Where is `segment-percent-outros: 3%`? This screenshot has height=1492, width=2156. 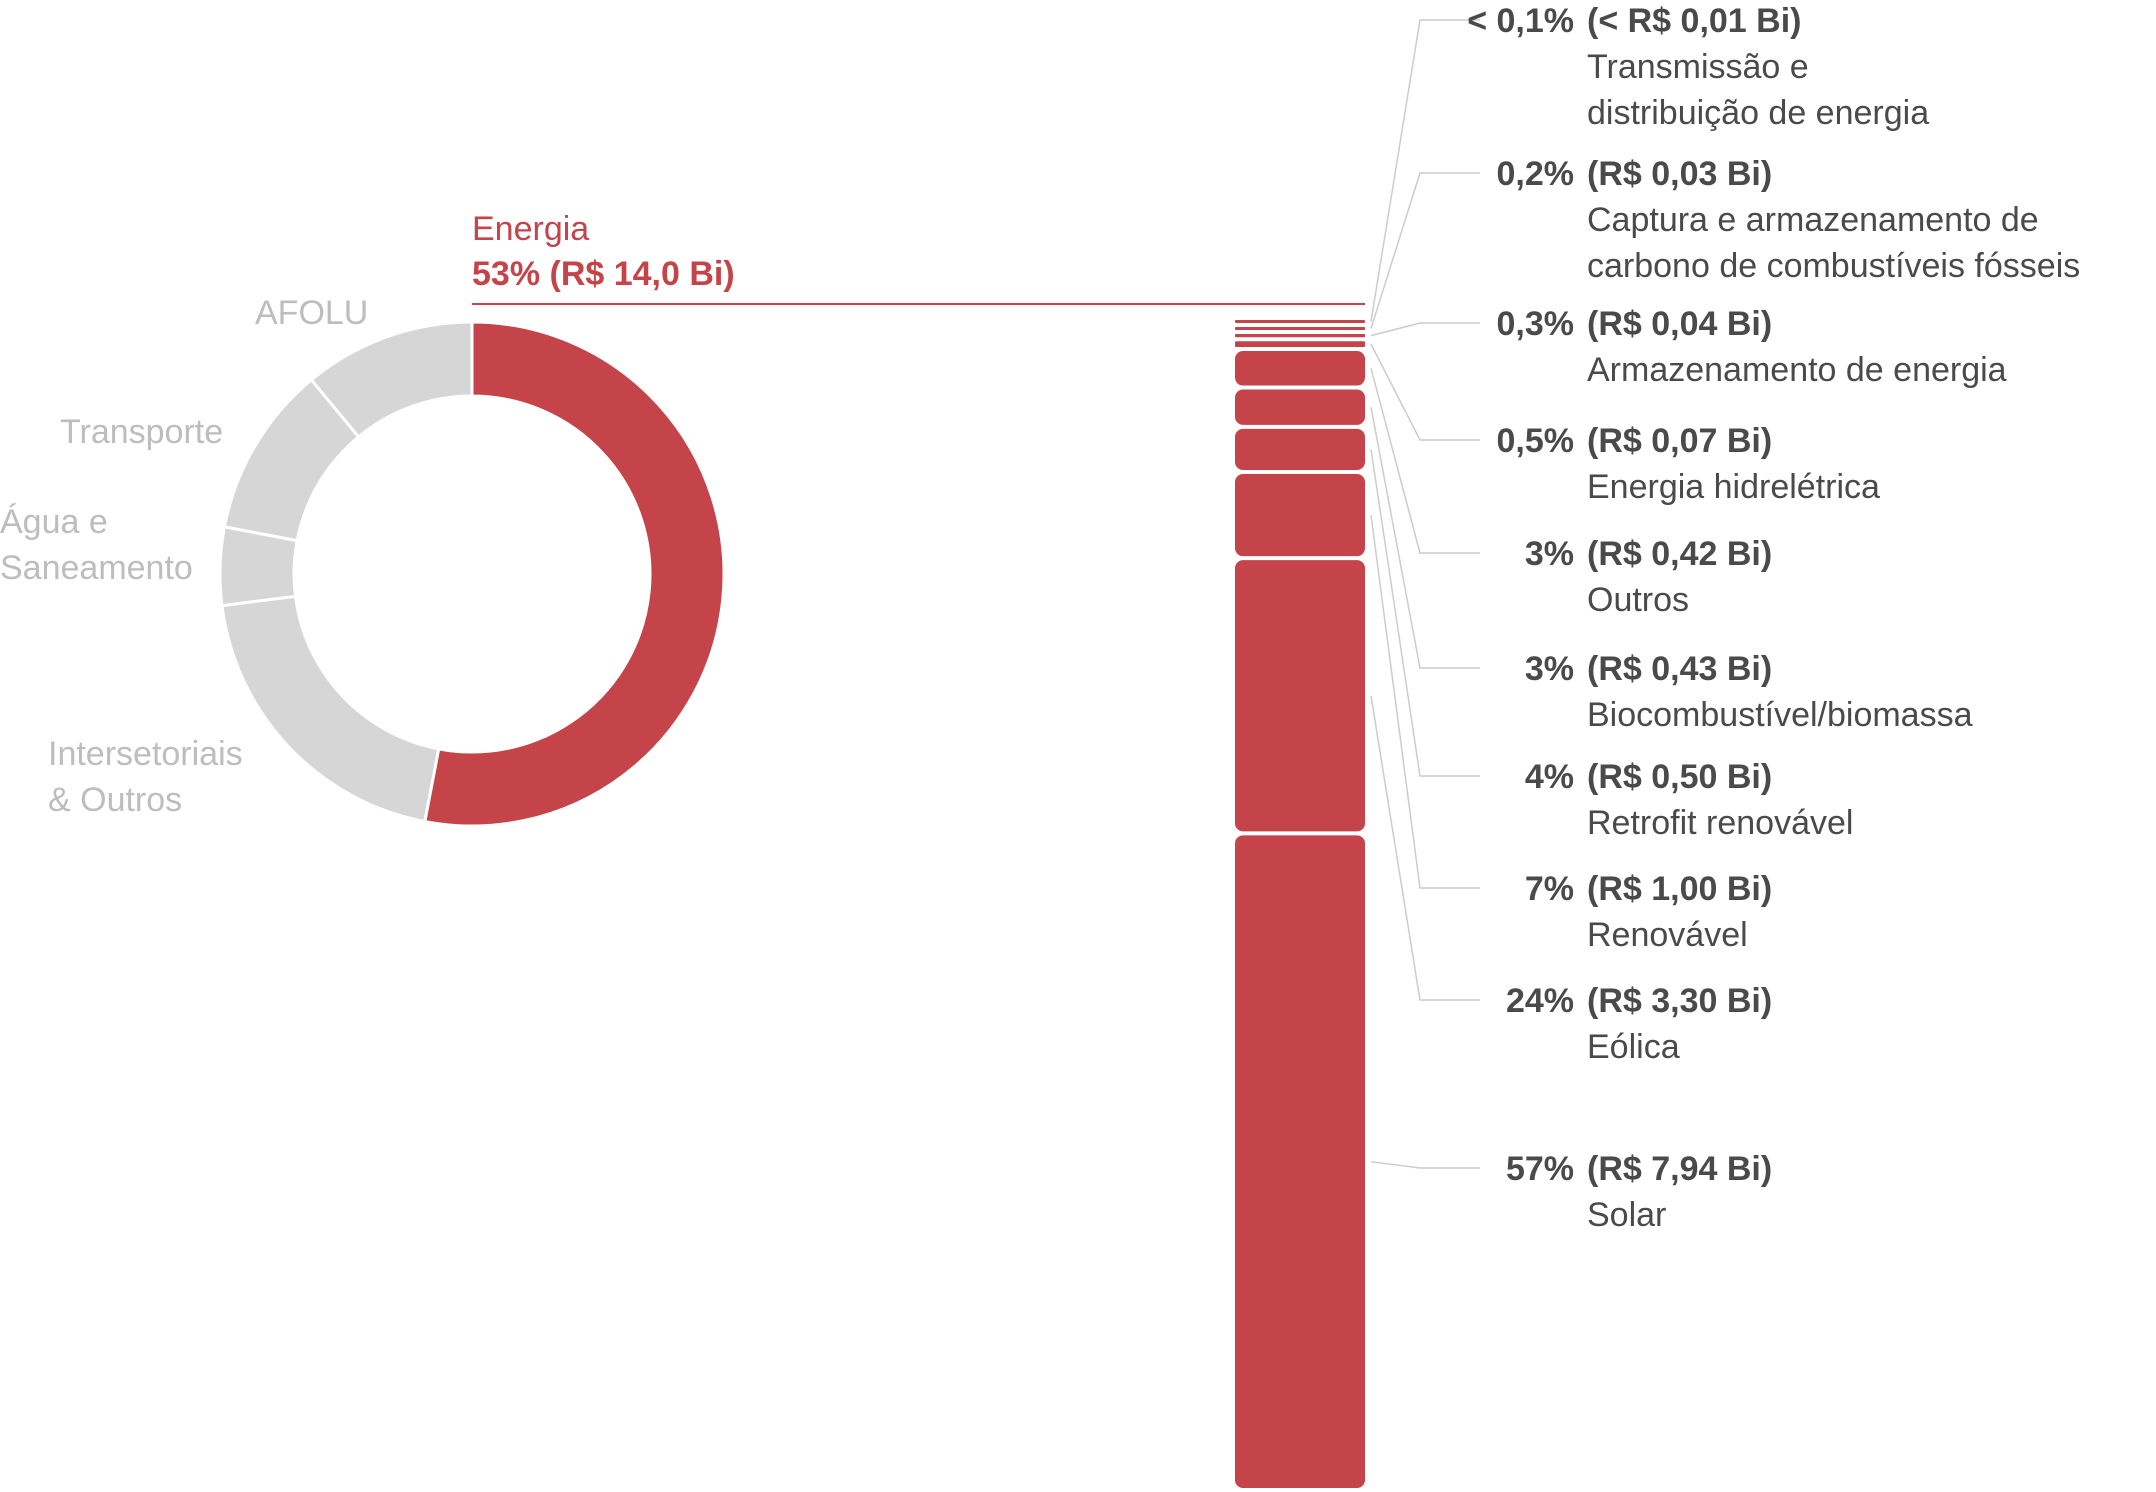
segment-percent-outros: 3% is located at coordinates (1549, 554).